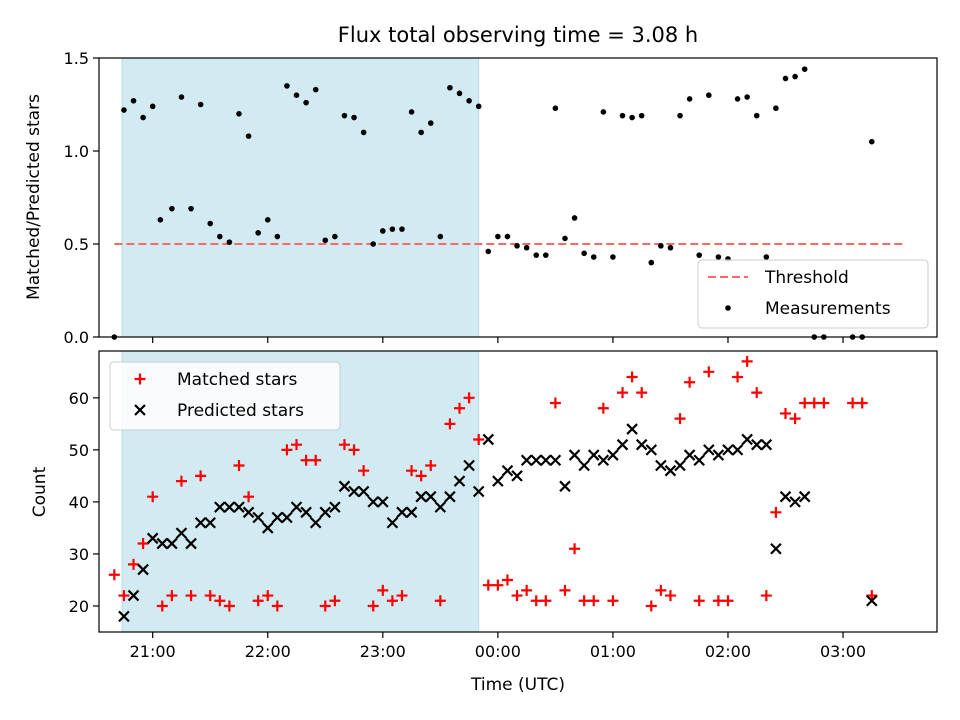 The image size is (960, 720). Describe the element at coordinates (268, 651) in the screenshot. I see `x-tick-label: 22:00` at that location.